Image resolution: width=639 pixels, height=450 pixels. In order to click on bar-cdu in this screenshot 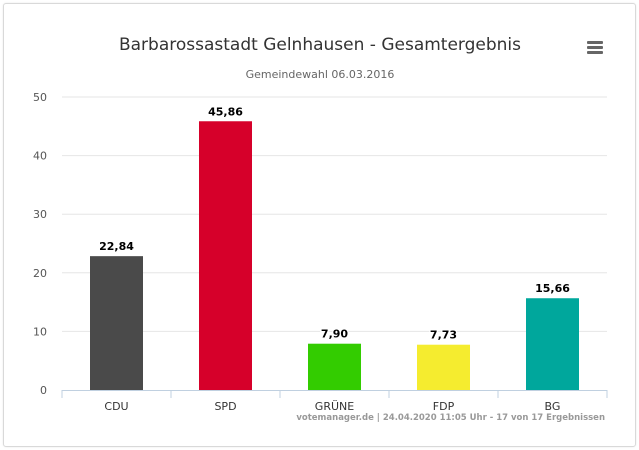, I will do `click(116, 323)`.